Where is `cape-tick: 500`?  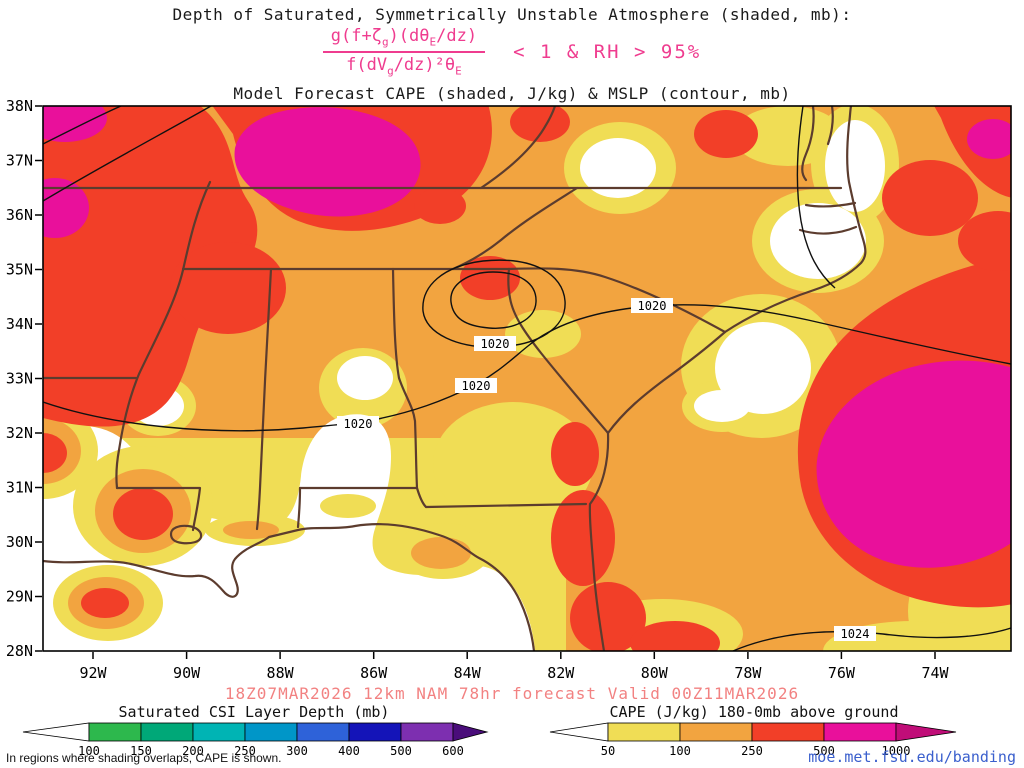
cape-tick: 500 is located at coordinates (824, 751).